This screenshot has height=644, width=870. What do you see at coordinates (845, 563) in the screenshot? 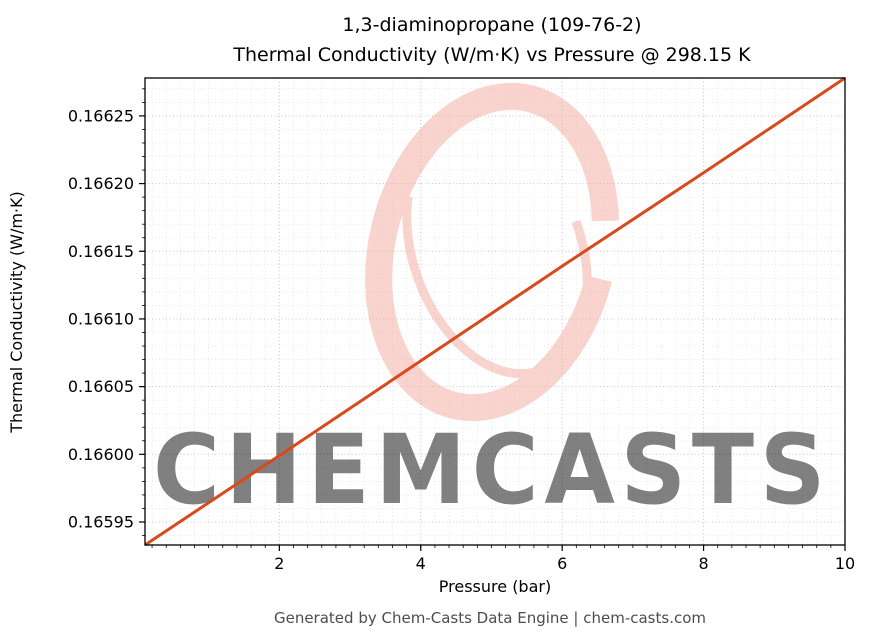
I see `x-tick-label: 10` at bounding box center [845, 563].